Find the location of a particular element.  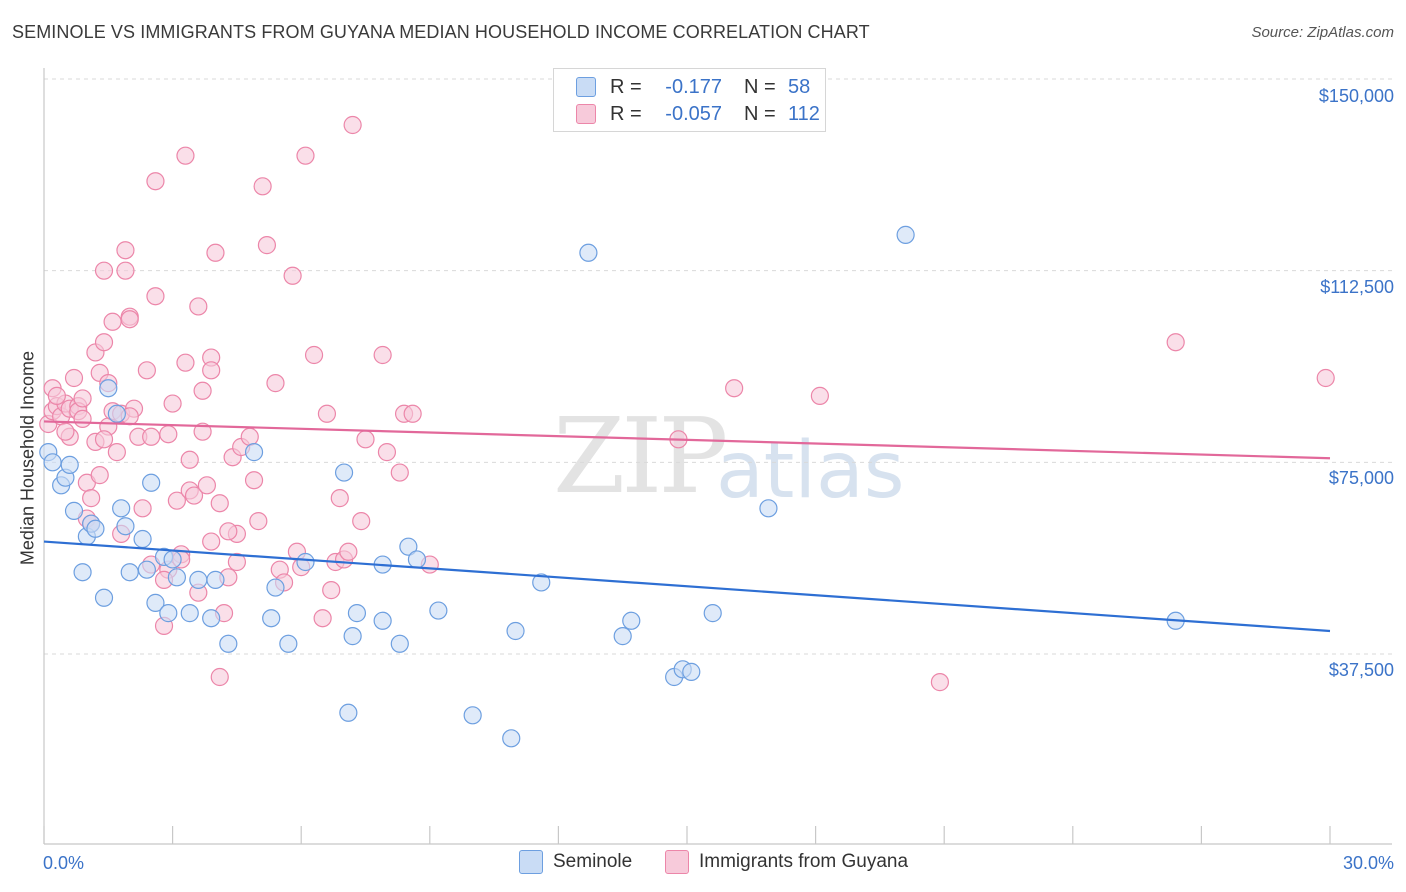

legend-row-guyana: R = -0.057 N = 112 is located at coordinates (698, 114).